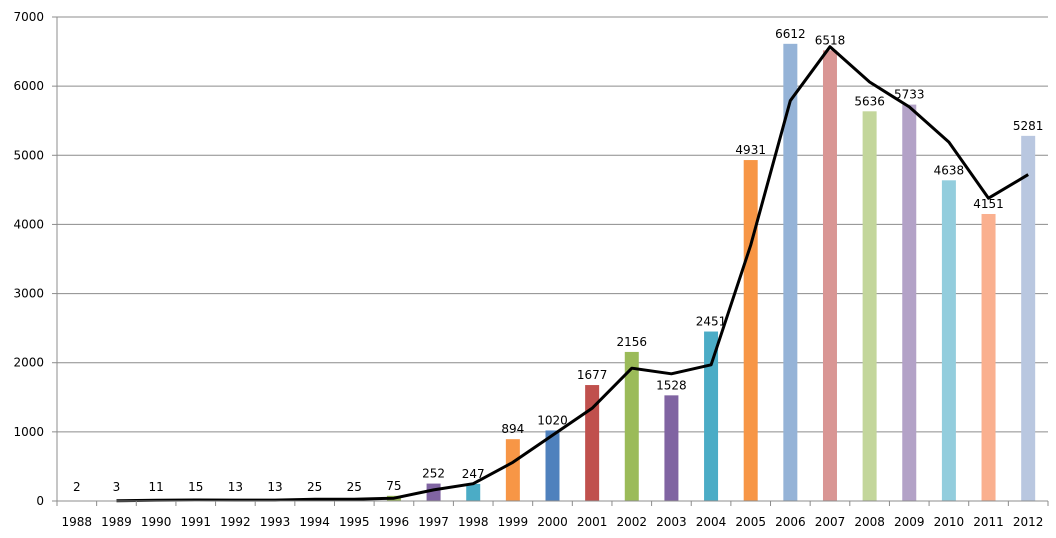 The height and width of the screenshot is (538, 1056). Describe the element at coordinates (750, 150) in the screenshot. I see `data-label: 4931` at that location.